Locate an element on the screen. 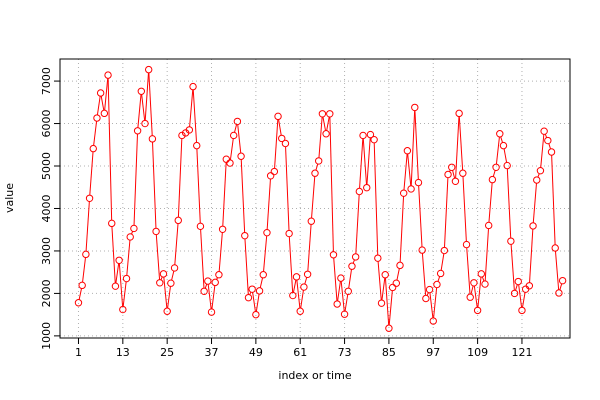 This screenshot has height=400, width=600. x-tick-label: 13 is located at coordinates (123, 352).